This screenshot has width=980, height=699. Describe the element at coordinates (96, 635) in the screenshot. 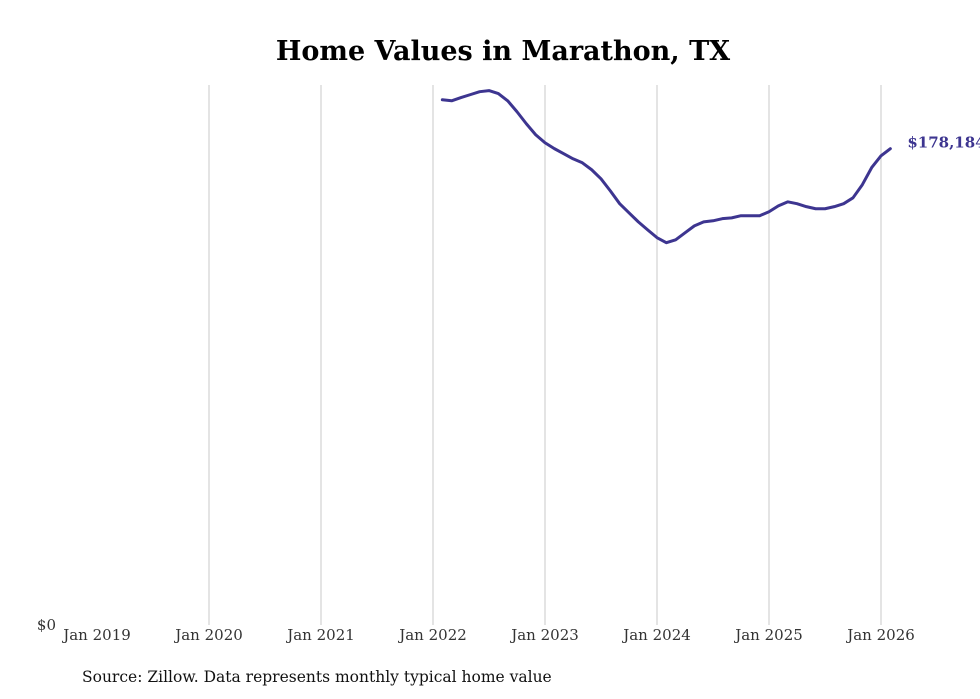

I see `x-tick-label: Jan 2019` at that location.